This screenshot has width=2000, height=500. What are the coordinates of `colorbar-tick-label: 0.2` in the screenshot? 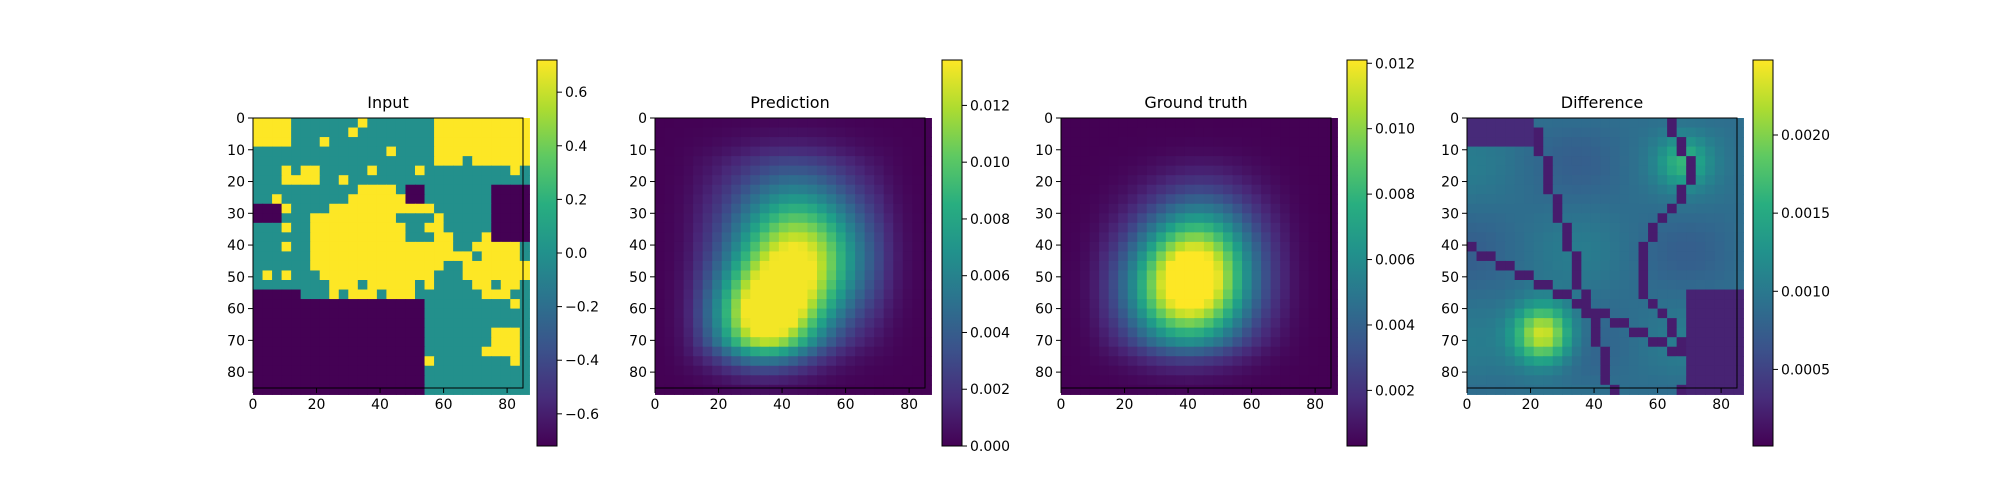 It's located at (576, 200).